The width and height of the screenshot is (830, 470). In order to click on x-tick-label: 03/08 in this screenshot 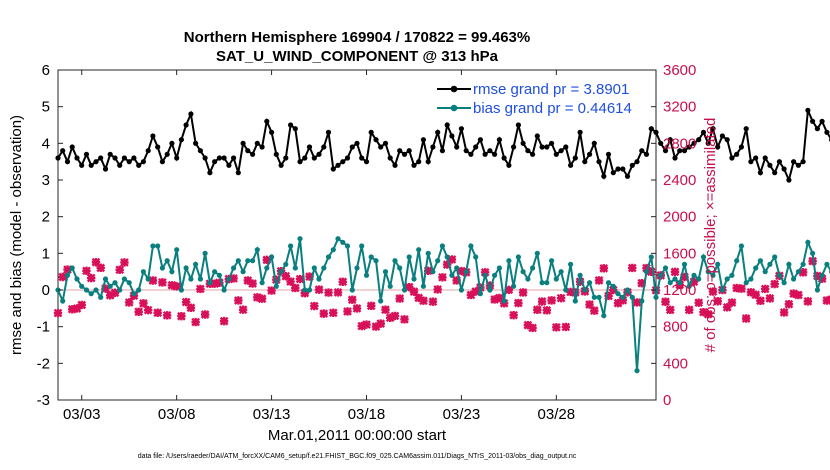, I will do `click(177, 414)`.